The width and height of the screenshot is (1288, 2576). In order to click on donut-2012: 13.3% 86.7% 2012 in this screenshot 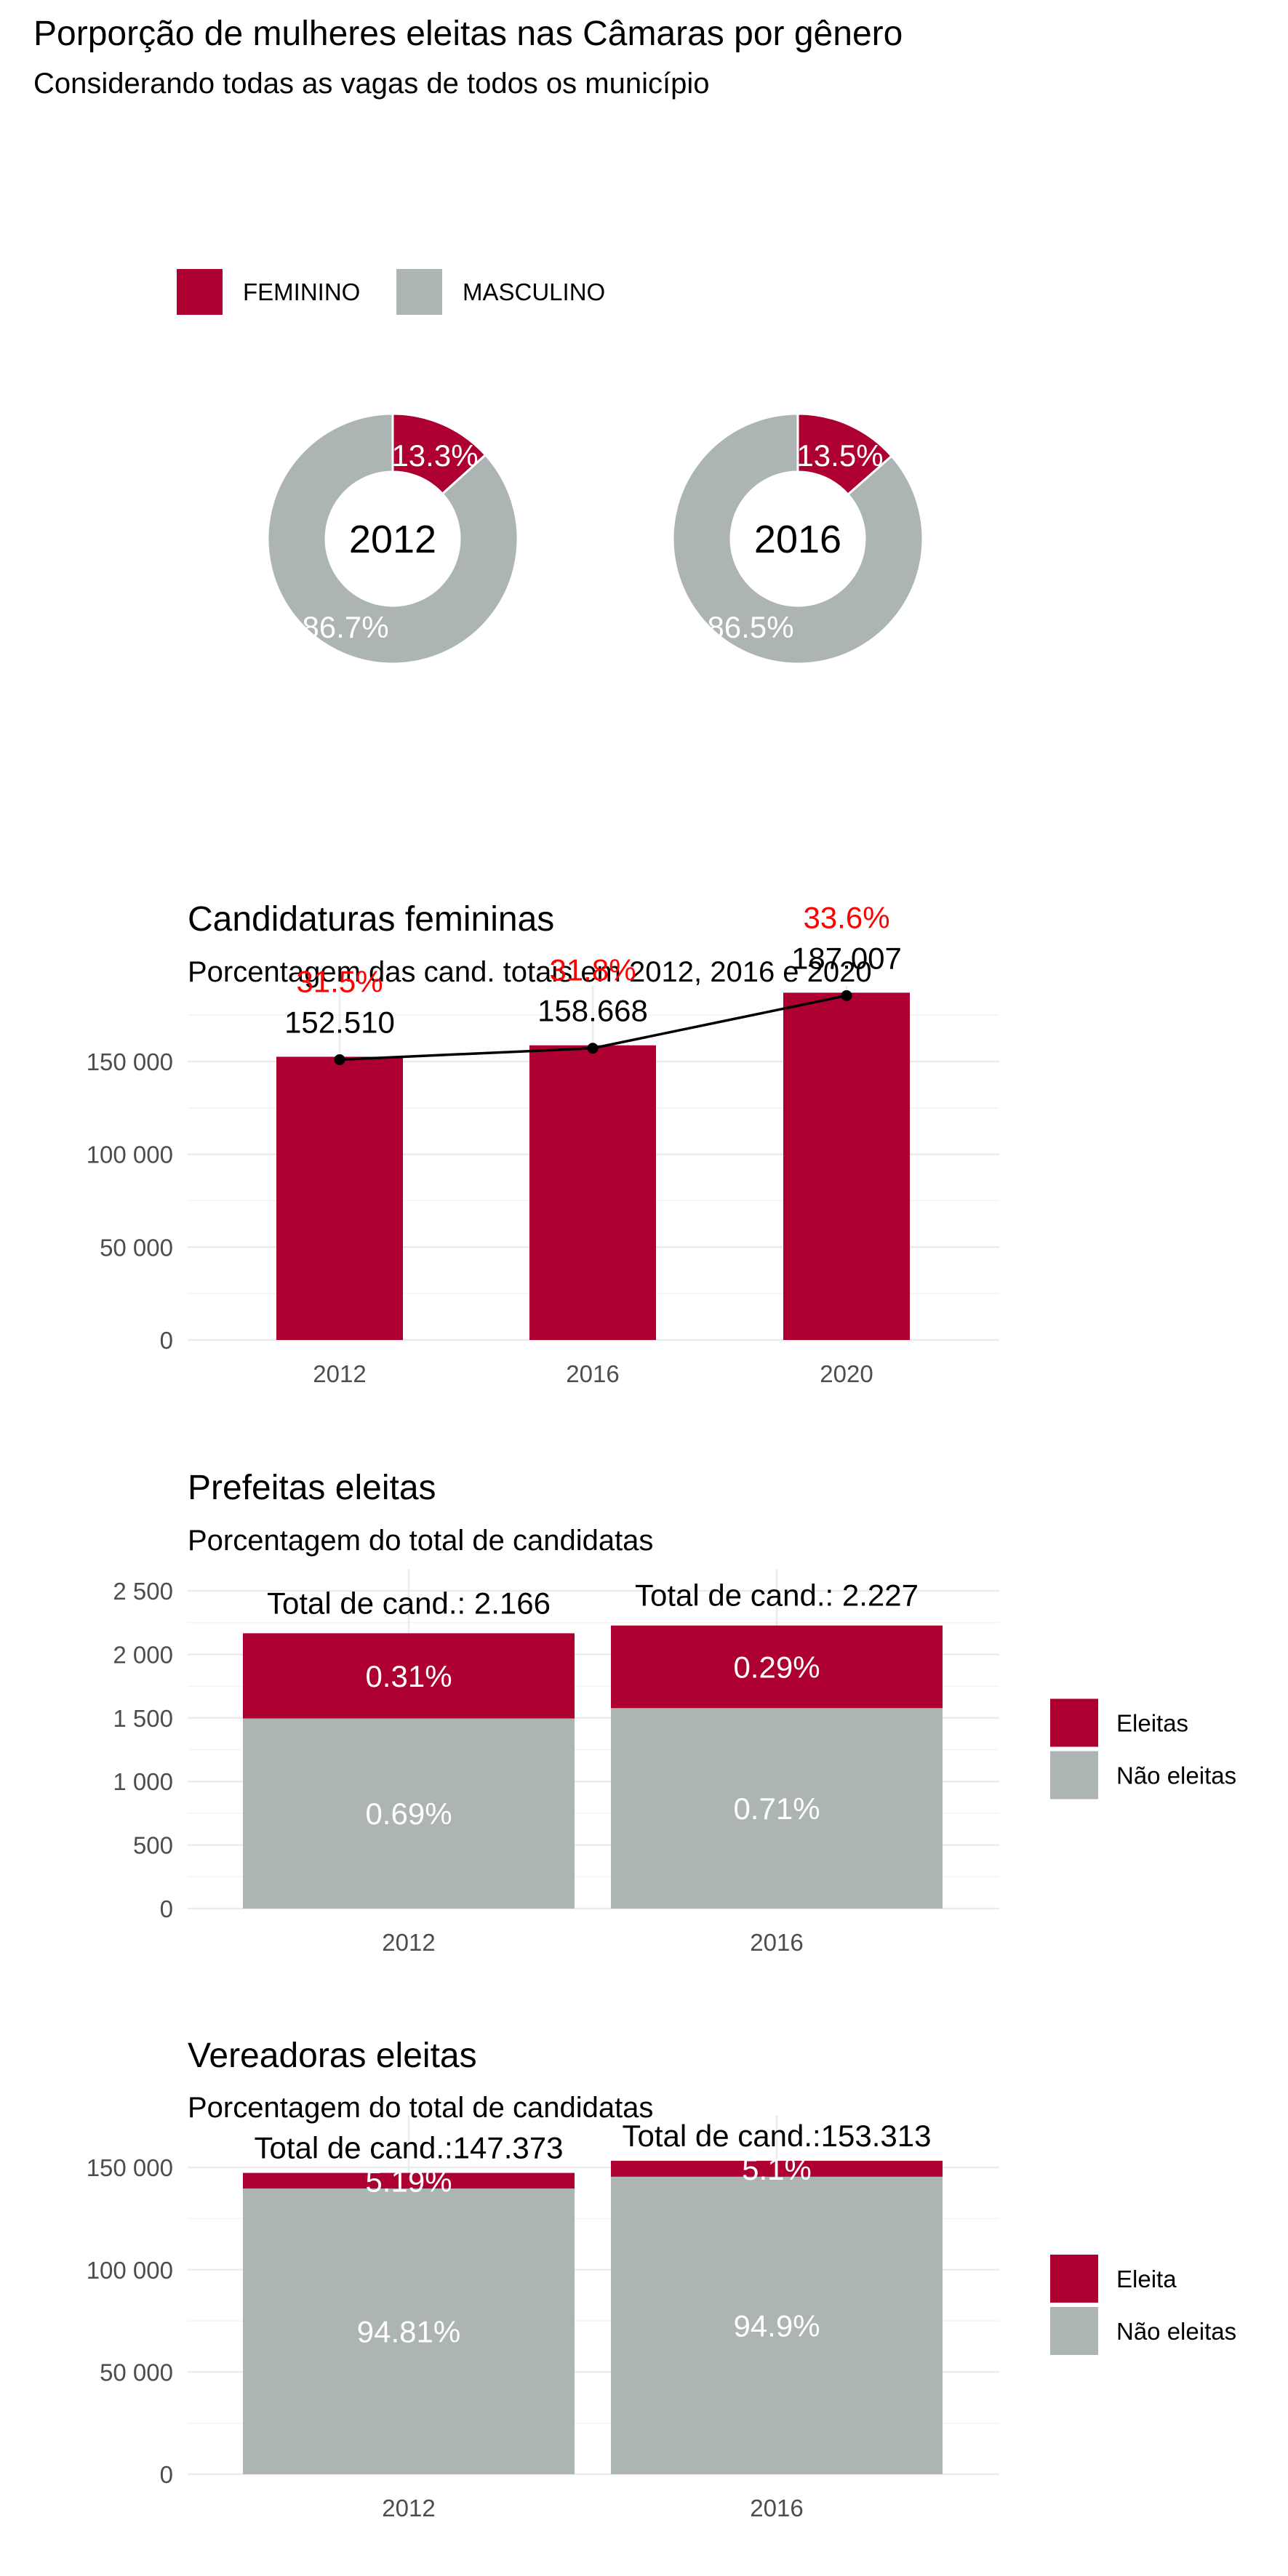, I will do `click(392, 539)`.